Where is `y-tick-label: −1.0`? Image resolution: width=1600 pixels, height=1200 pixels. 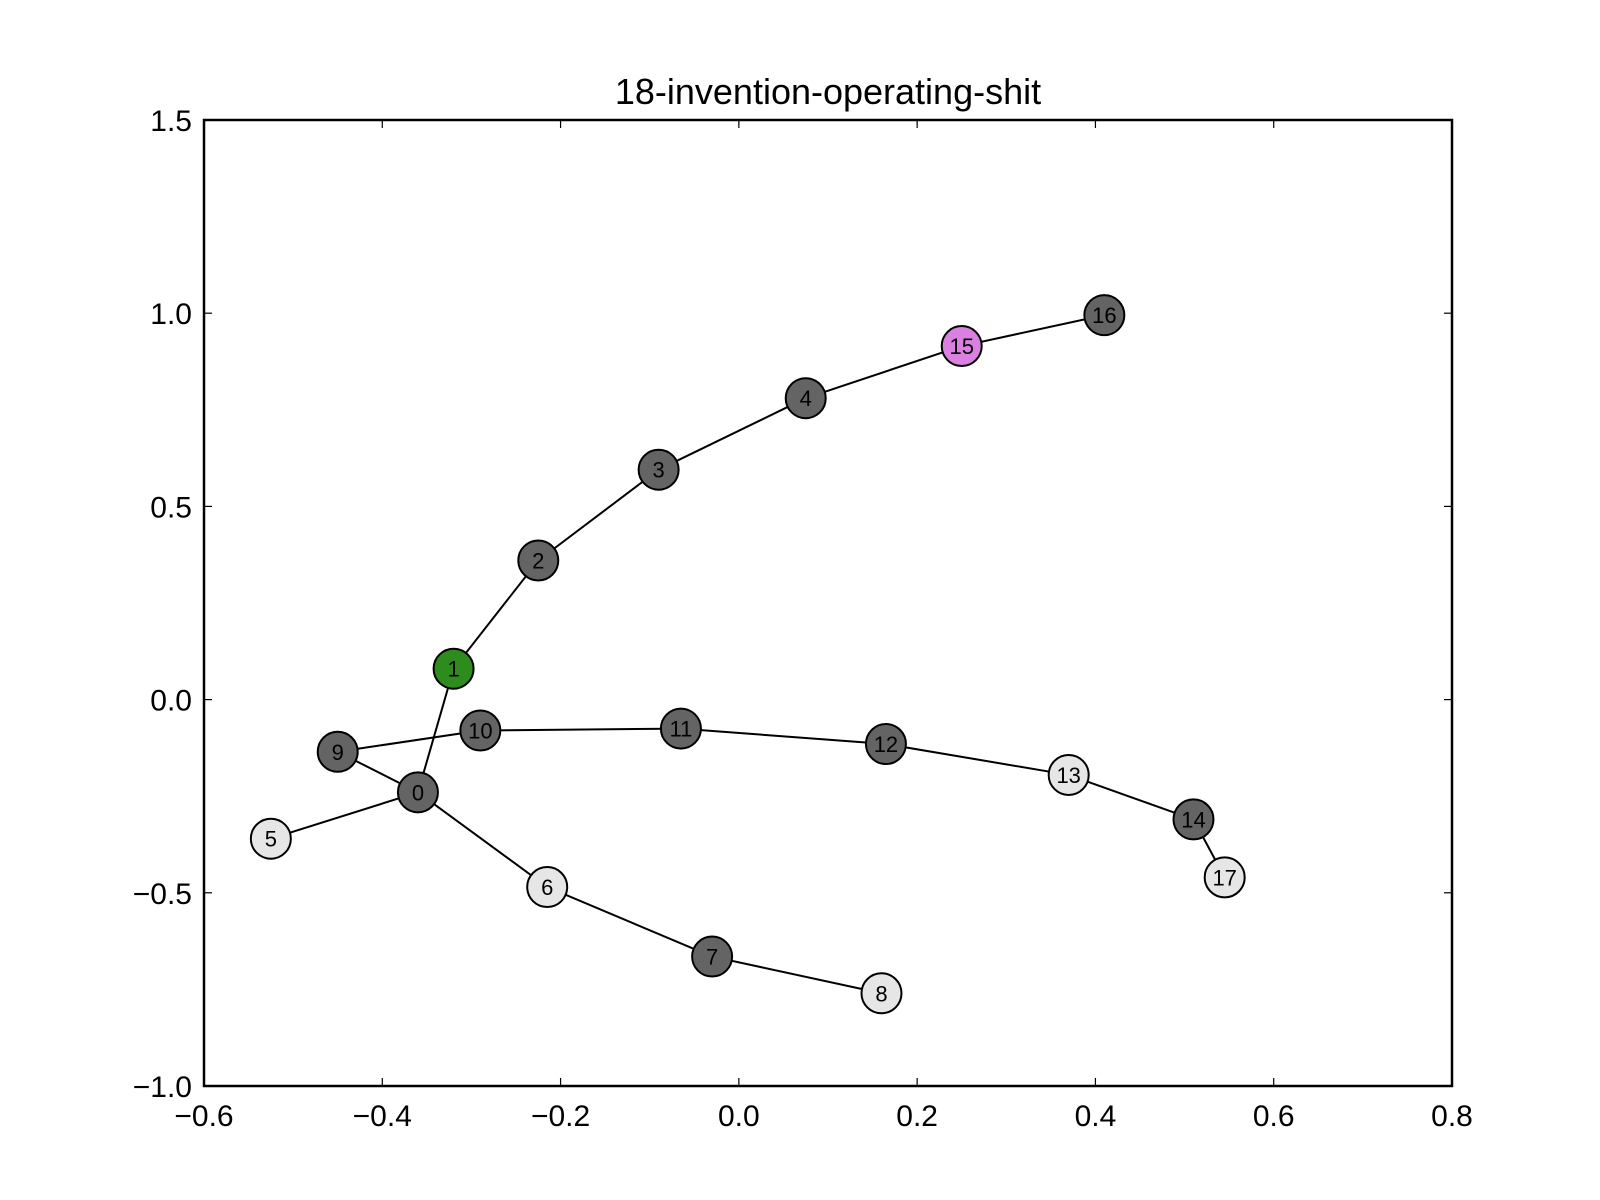
y-tick-label: −1.0 is located at coordinates (162, 1087).